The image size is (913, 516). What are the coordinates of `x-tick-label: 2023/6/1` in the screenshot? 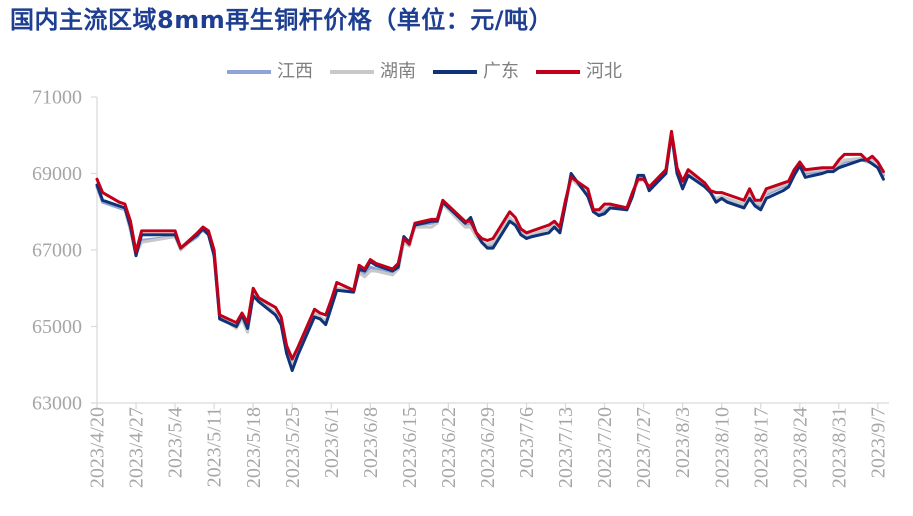 It's located at (332, 442).